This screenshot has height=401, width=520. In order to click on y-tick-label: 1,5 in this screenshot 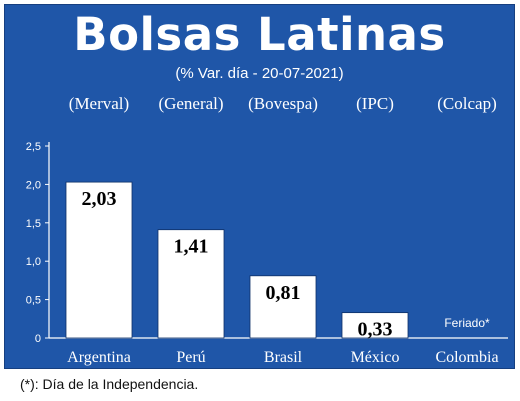, I will do `click(33, 224)`.